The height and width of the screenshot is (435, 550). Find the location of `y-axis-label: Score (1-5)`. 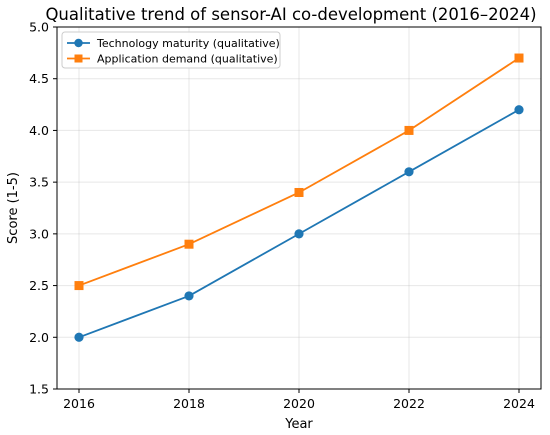

y-axis-label: Score (1-5) is located at coordinates (13, 208).